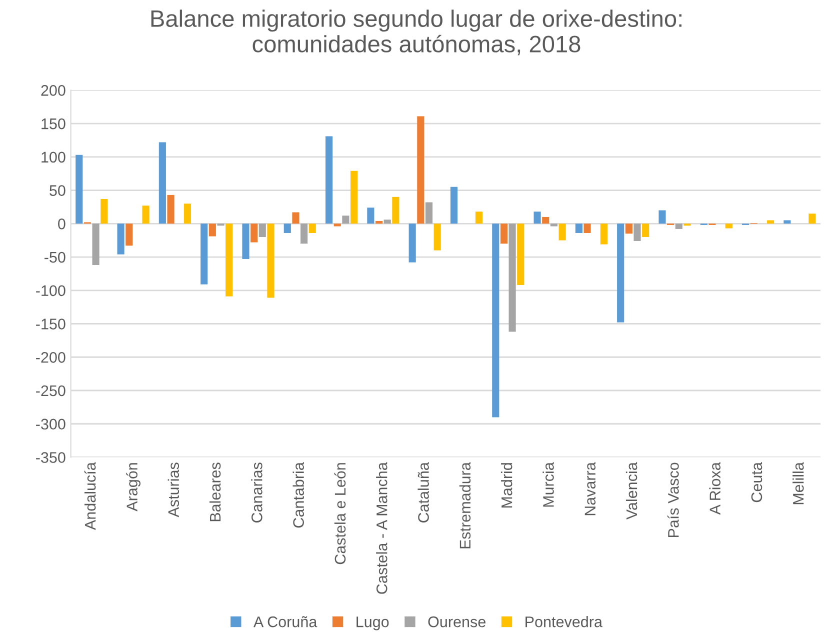 This screenshot has height=644, width=833. What do you see at coordinates (714, 488) in the screenshot?
I see `x-tick-label: A Rioxa` at bounding box center [714, 488].